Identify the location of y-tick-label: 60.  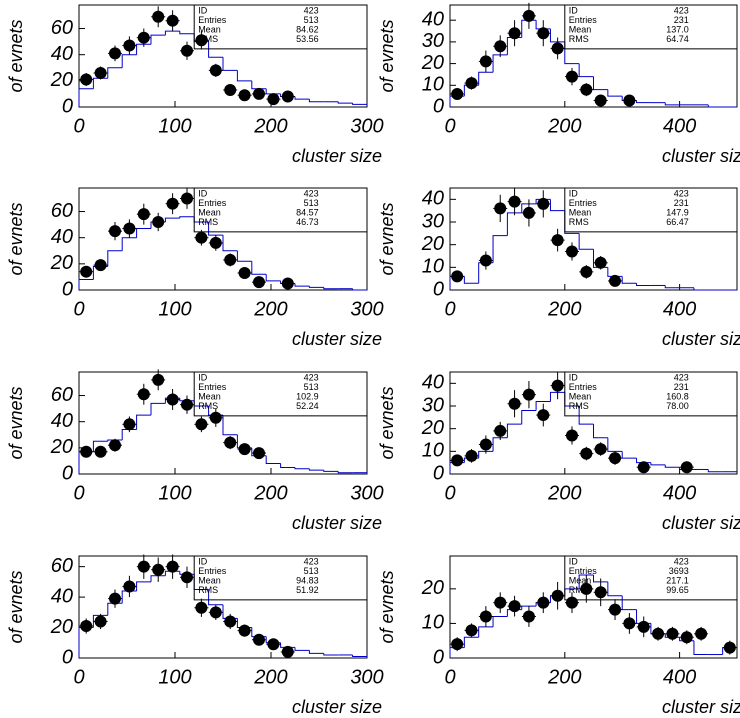
(62, 28).